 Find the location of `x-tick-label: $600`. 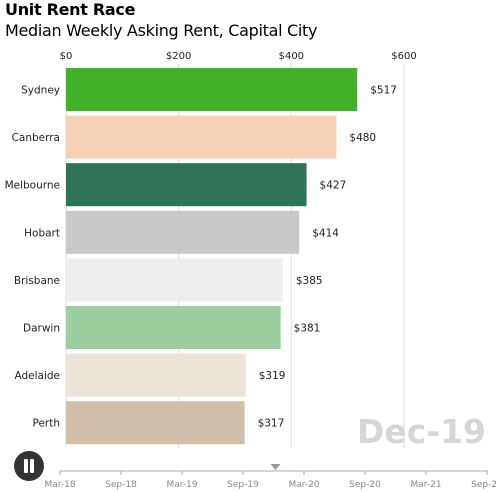

x-tick-label: $600 is located at coordinates (403, 56).